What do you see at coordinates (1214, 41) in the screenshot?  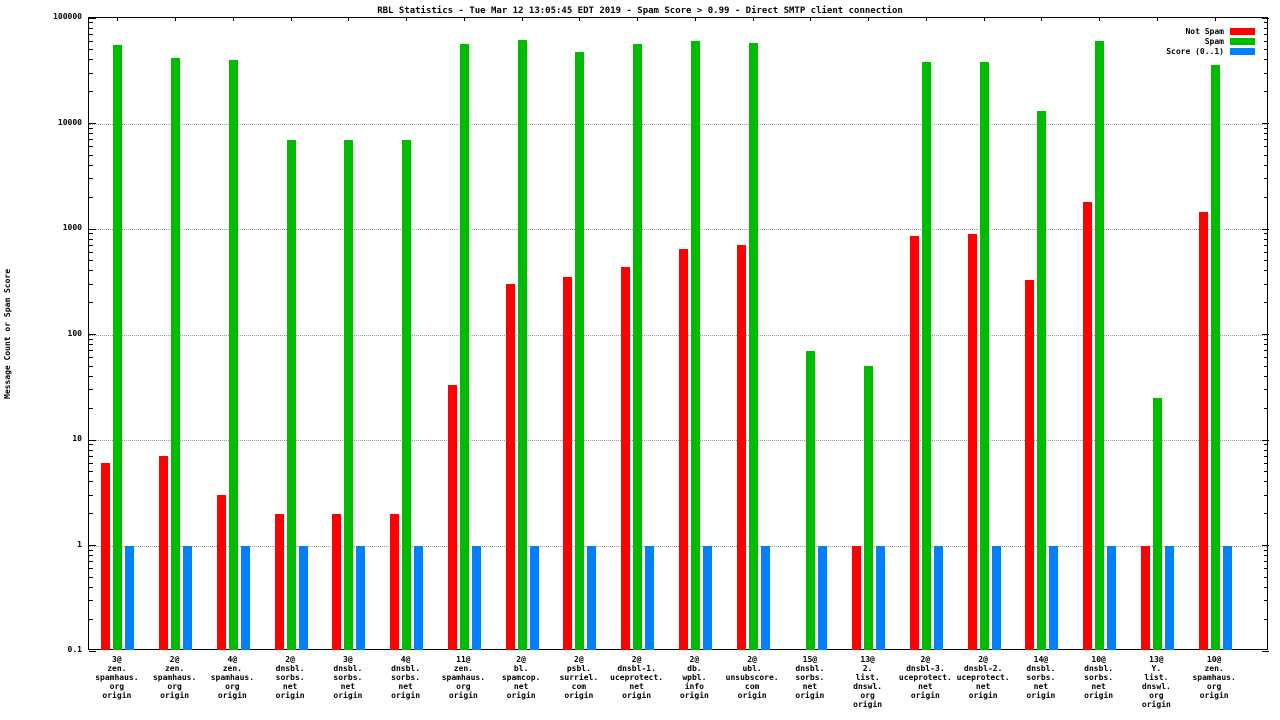 I see `legend-label: Spam` at bounding box center [1214, 41].